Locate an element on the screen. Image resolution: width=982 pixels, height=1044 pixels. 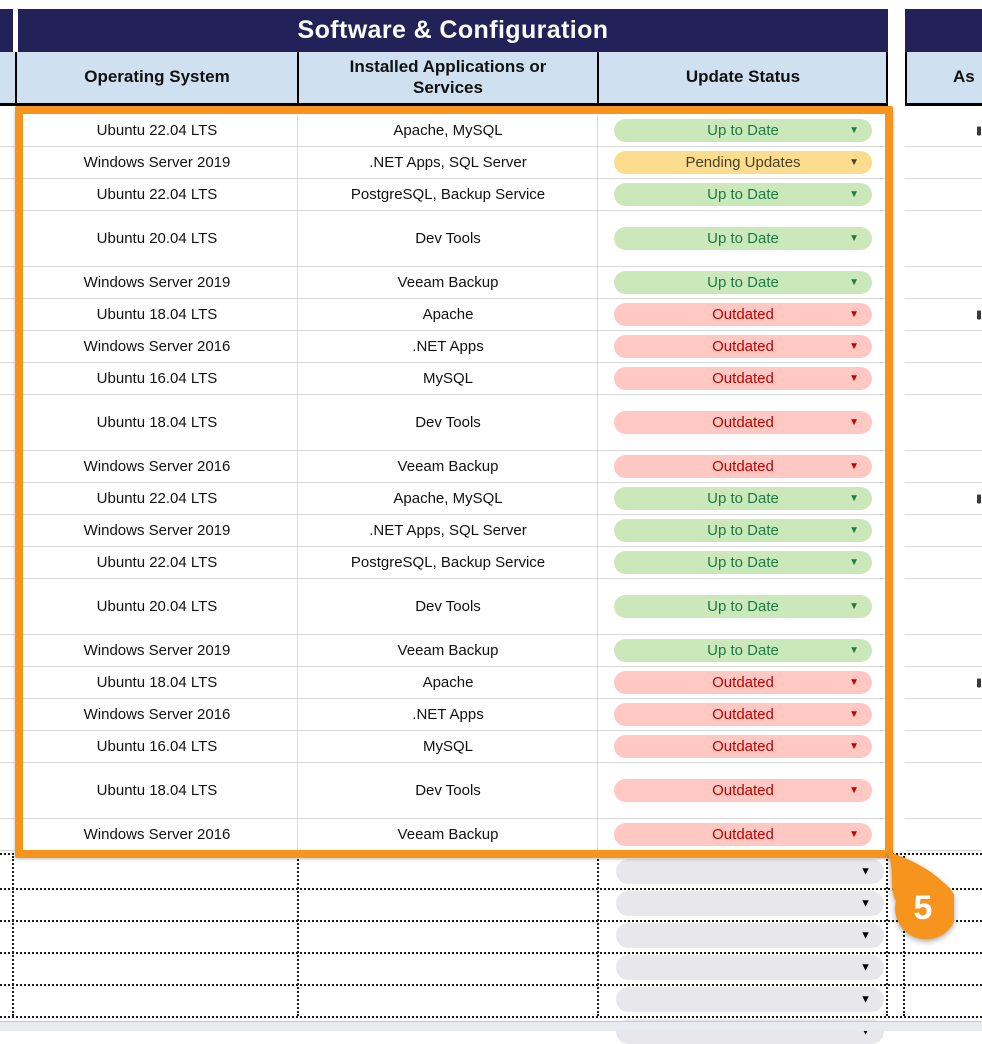
status-dropdown: Pending Updates ▼ is located at coordinates (743, 162).